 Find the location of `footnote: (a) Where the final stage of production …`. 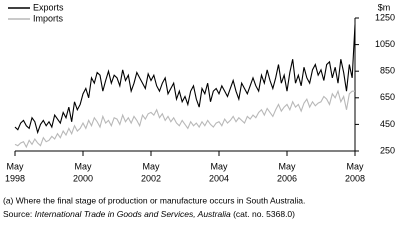

footnote: (a) Where the final stage of production … is located at coordinates (154, 200).